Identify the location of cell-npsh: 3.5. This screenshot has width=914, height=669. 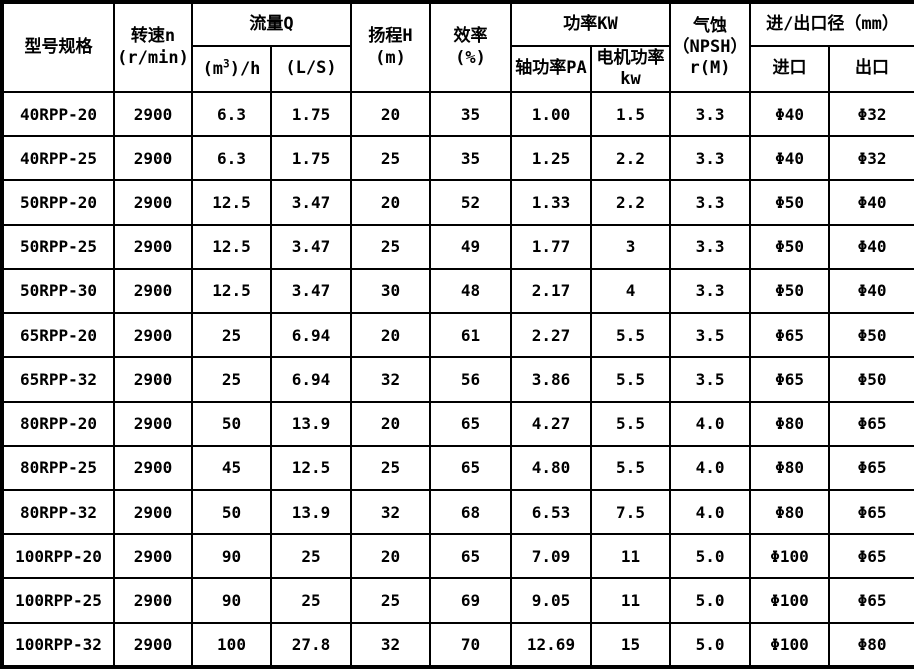
(710, 335).